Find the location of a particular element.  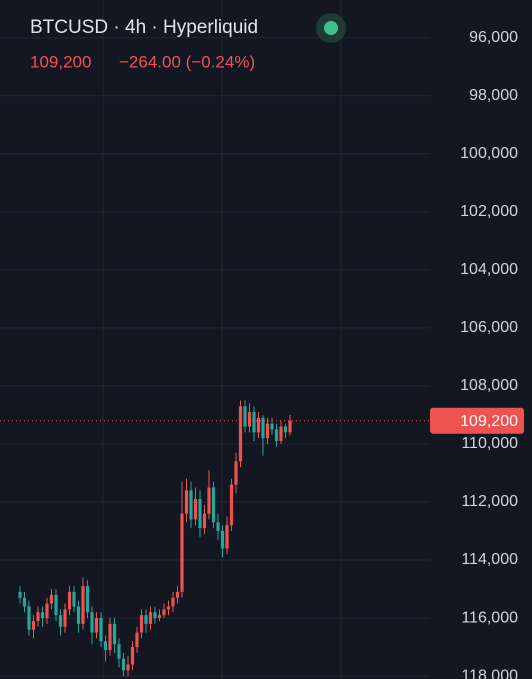

y-tick-label: 96,000 is located at coordinates (493, 37).